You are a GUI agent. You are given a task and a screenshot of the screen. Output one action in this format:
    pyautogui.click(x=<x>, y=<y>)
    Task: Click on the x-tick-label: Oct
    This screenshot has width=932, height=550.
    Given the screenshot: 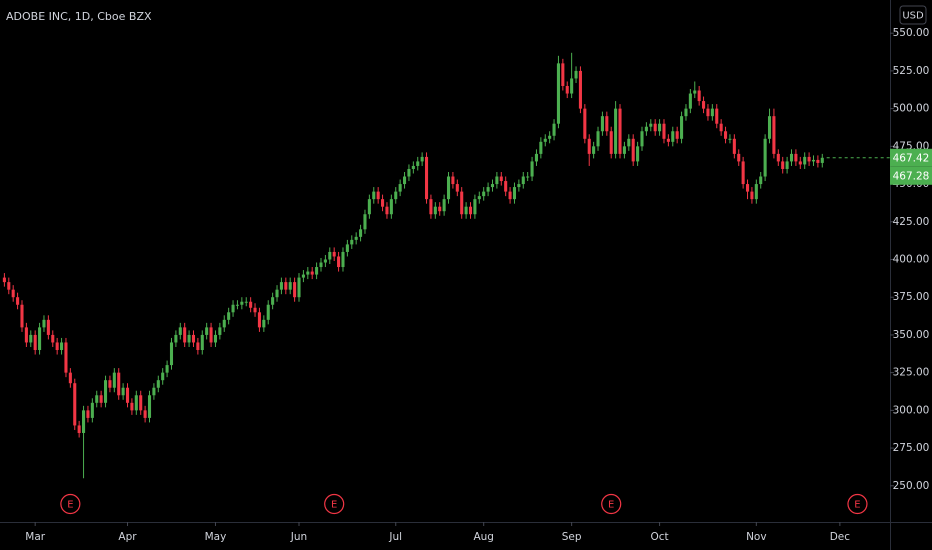 What is the action you would take?
    pyautogui.click(x=660, y=537)
    